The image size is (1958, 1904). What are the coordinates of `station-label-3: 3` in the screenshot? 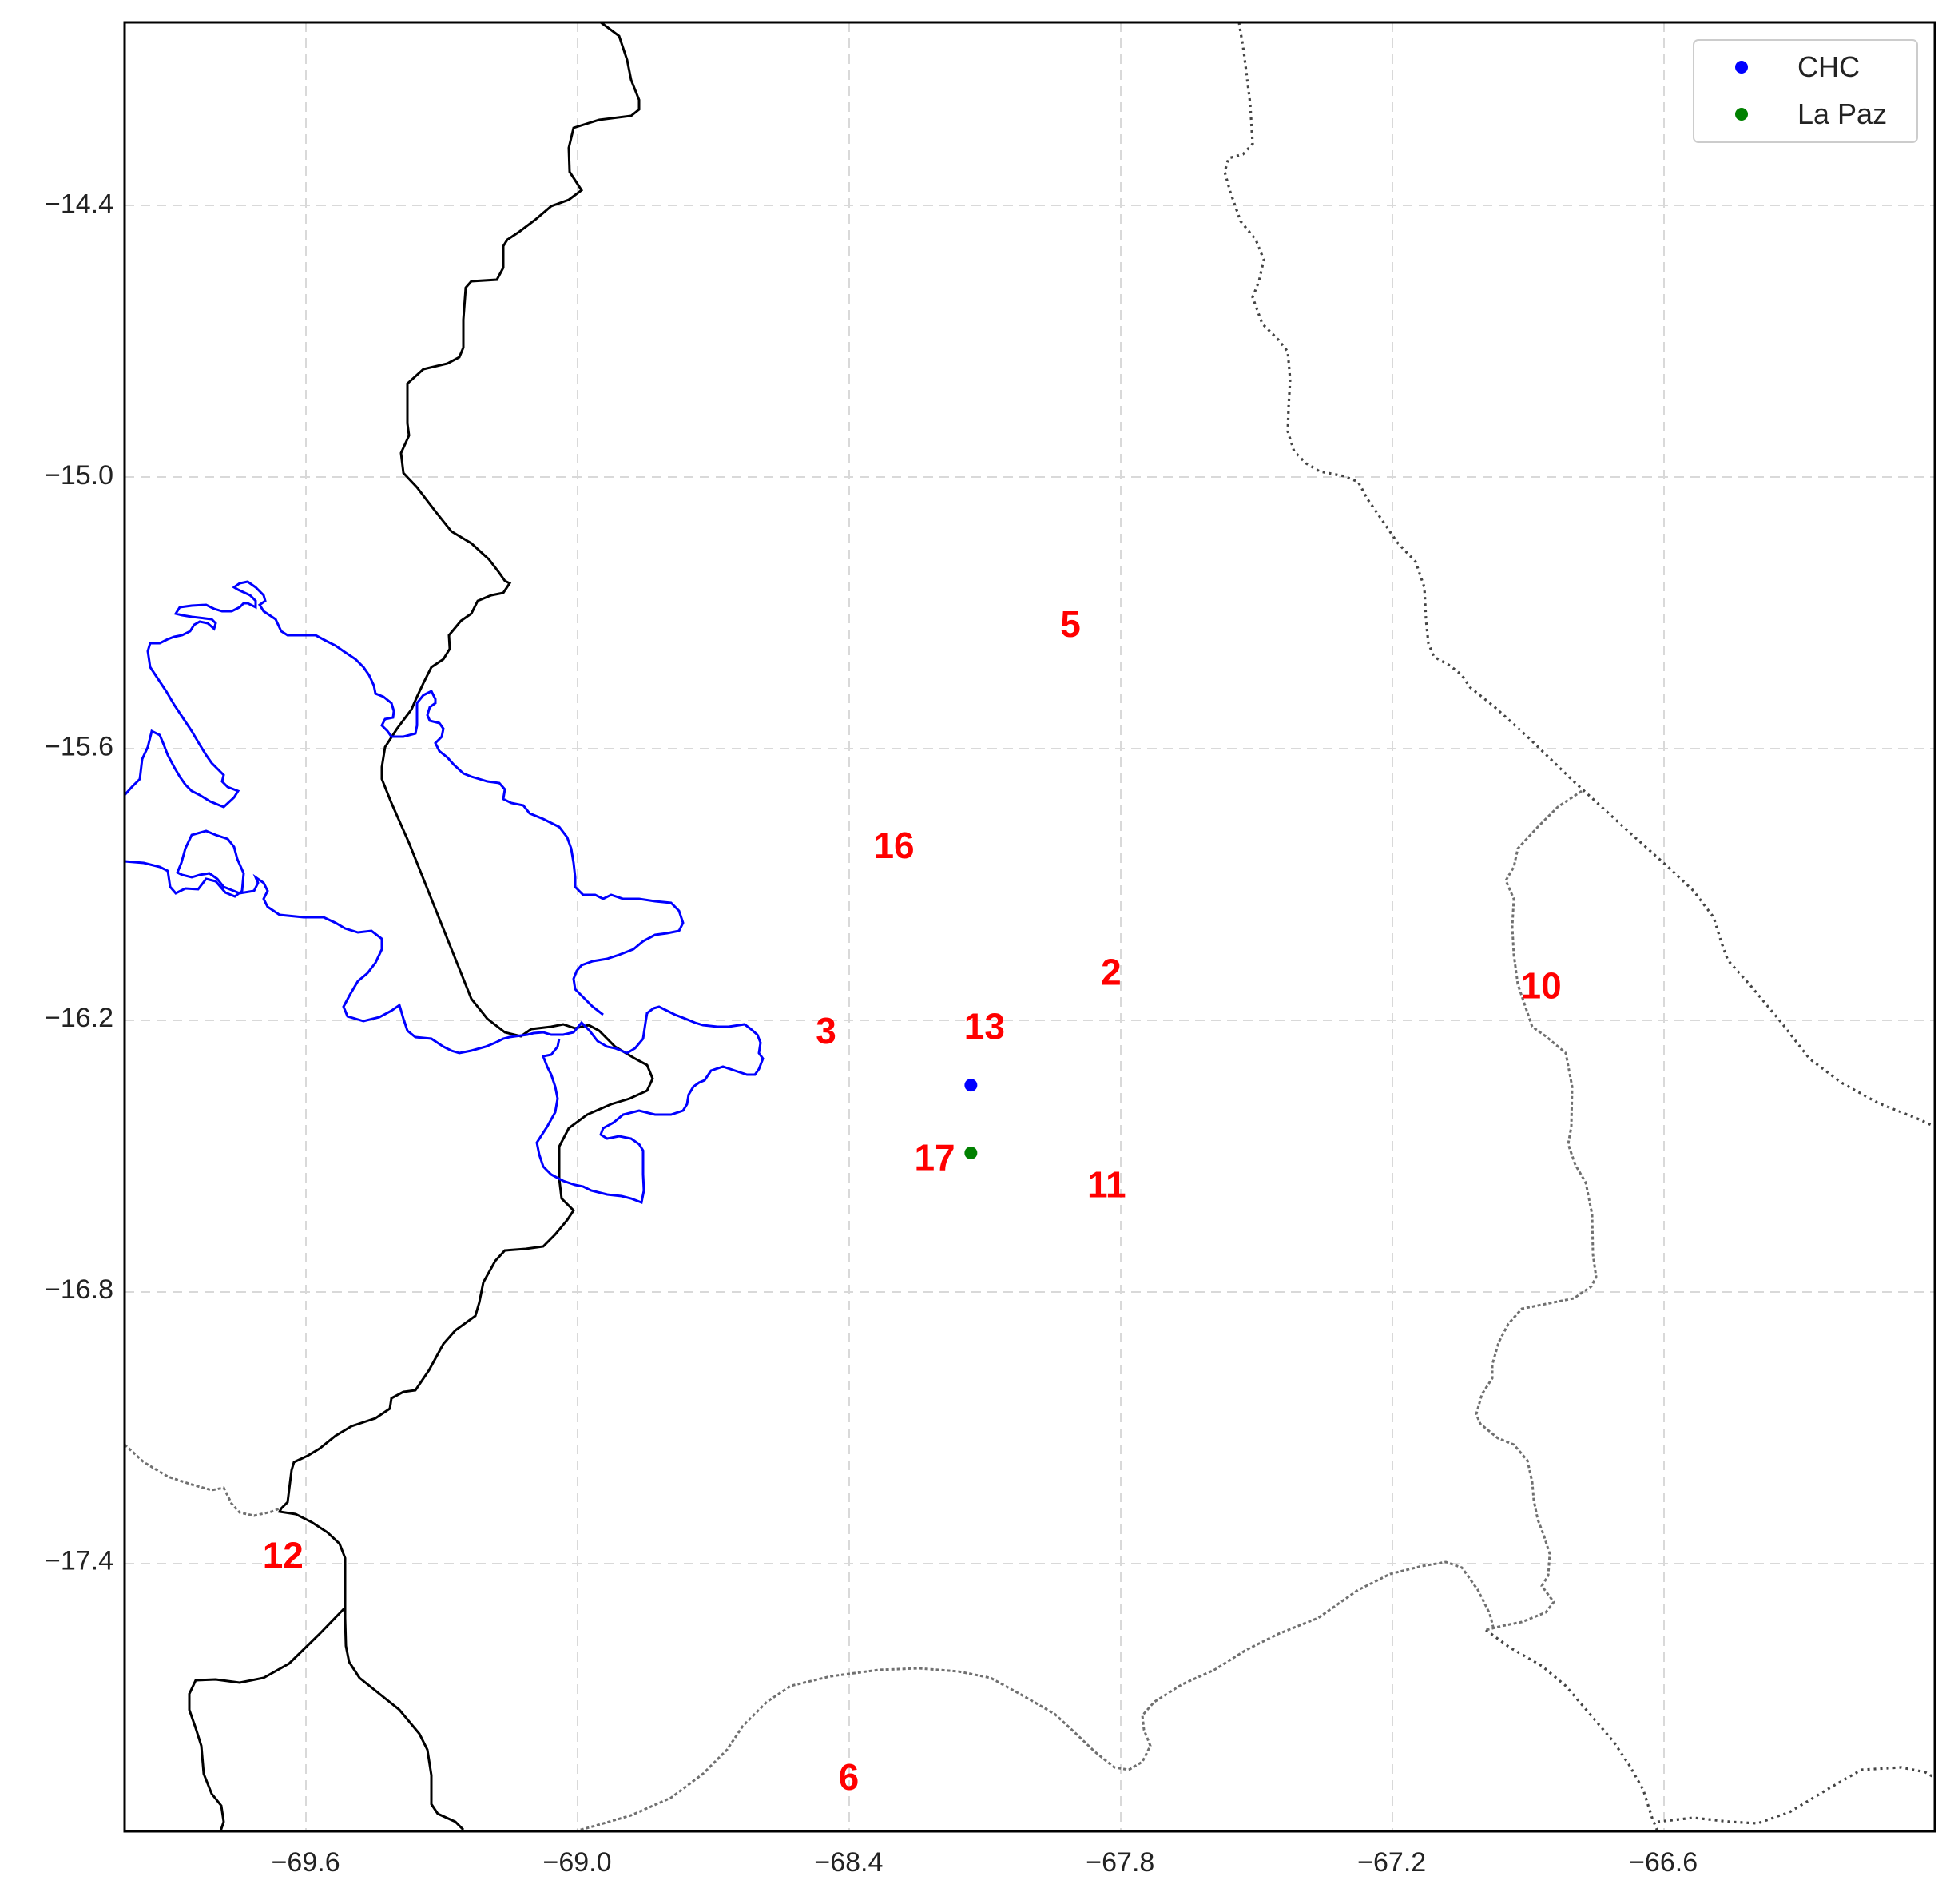 It's located at (826, 1030).